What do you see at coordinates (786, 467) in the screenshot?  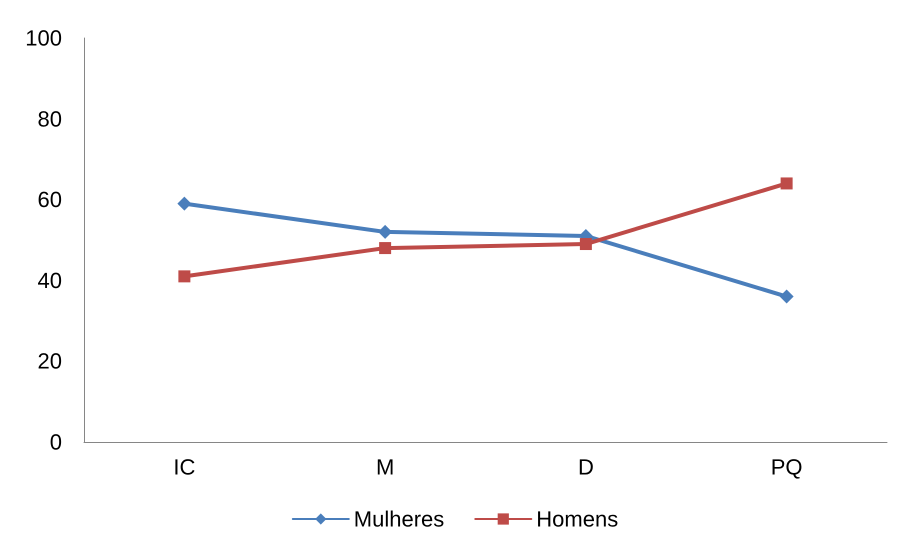 I see `x-tick-label: PQ` at bounding box center [786, 467].